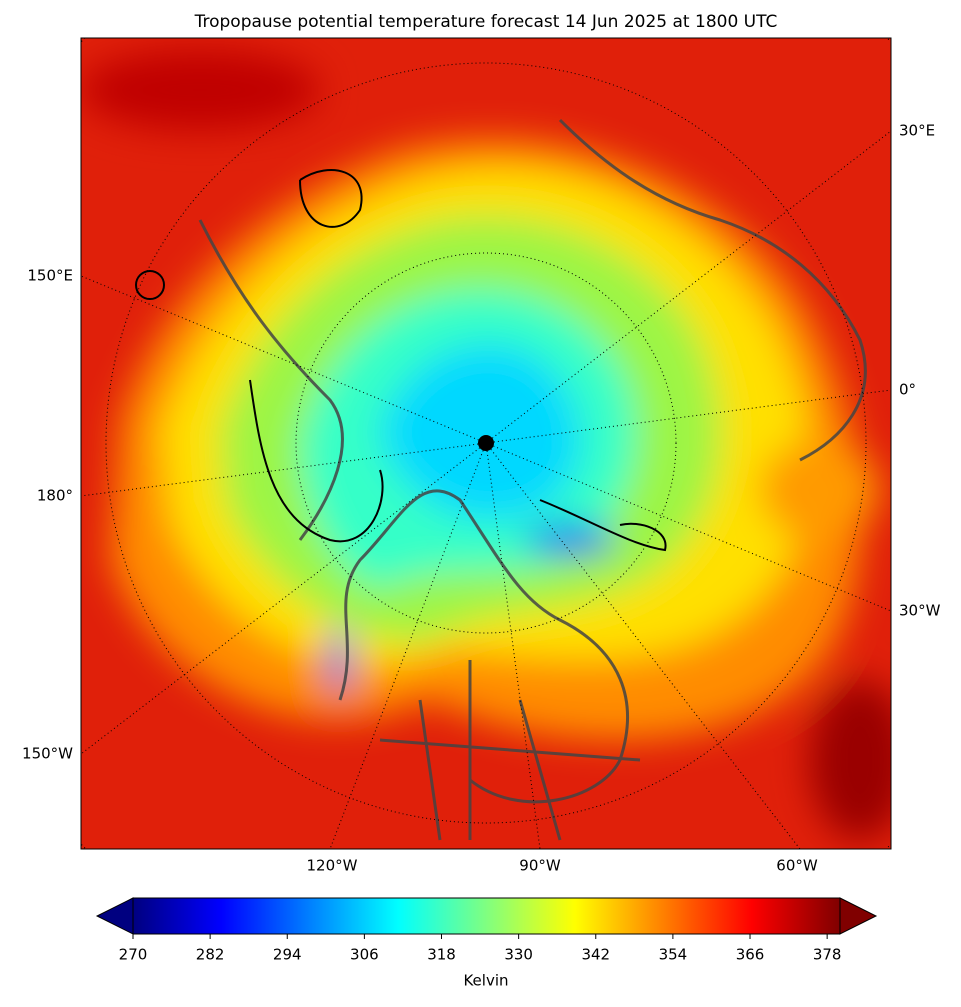 The width and height of the screenshot is (961, 1007). I want to click on colorbar-tick-label: 342, so click(595, 955).